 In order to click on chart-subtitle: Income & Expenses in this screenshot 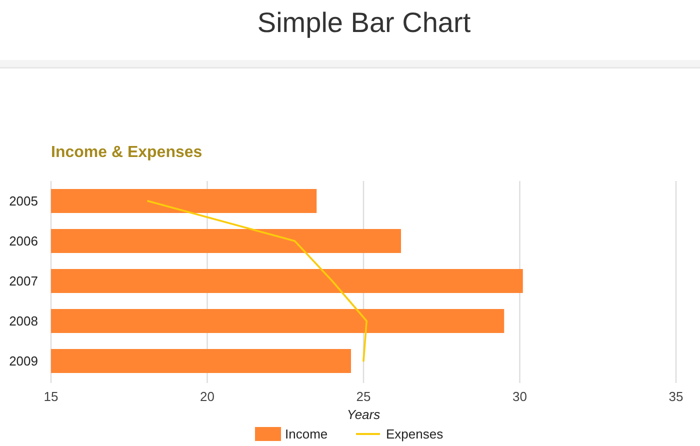, I will do `click(126, 152)`.